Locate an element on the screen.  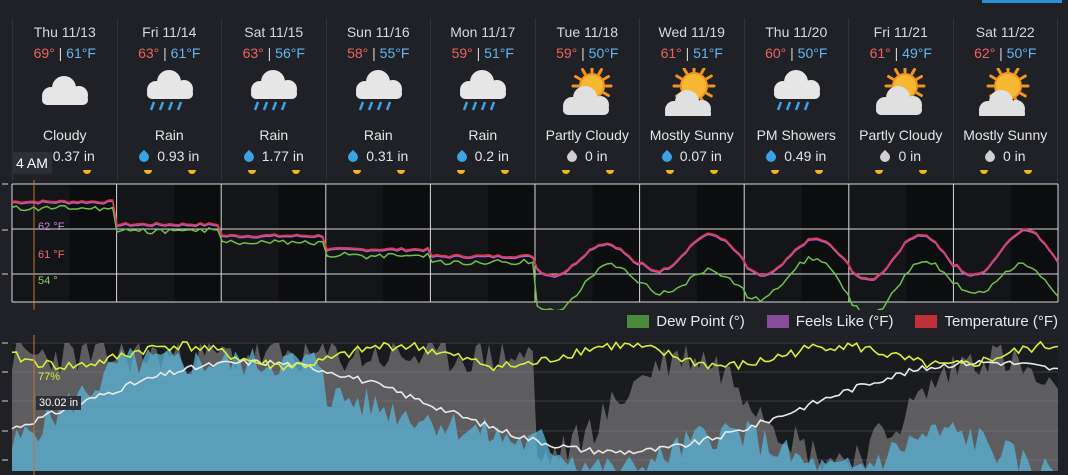
cursor-feels-like-readout: 62 °F is located at coordinates (51, 227).